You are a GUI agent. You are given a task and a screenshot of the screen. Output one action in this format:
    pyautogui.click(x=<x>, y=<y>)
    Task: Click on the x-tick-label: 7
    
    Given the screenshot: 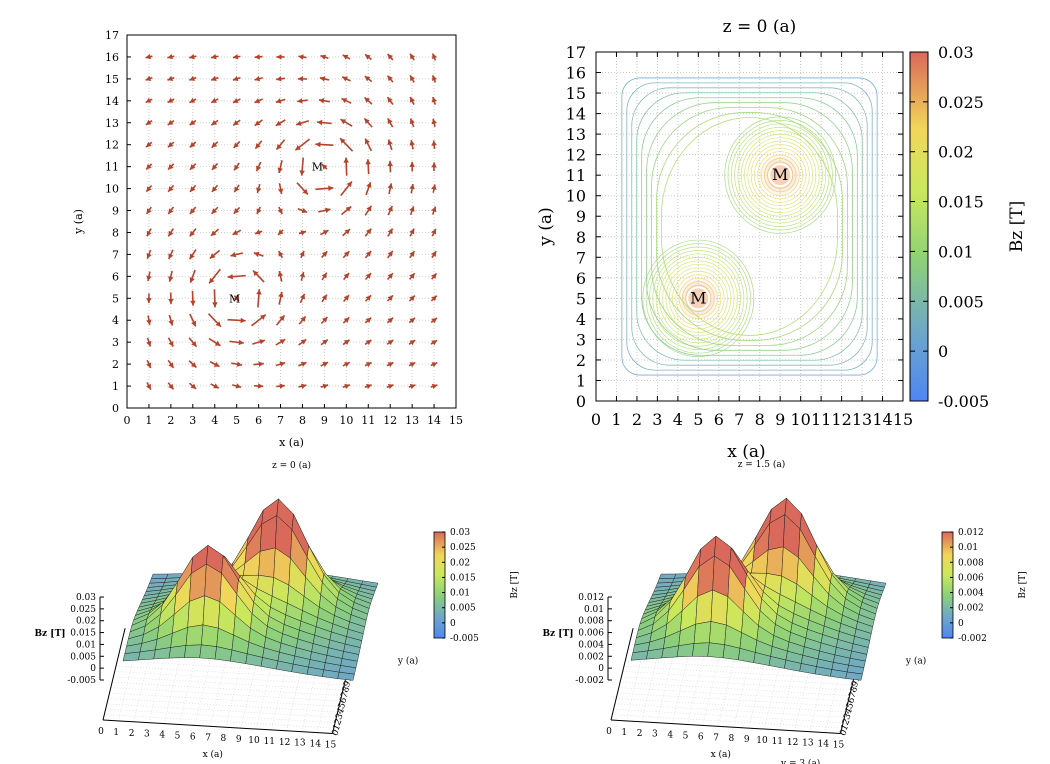 What is the action you would take?
    pyautogui.click(x=280, y=420)
    